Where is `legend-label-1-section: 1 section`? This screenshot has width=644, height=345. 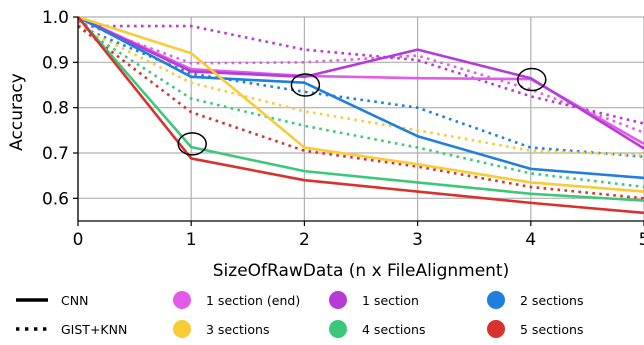
legend-label-1-section: 1 section is located at coordinates (390, 300).